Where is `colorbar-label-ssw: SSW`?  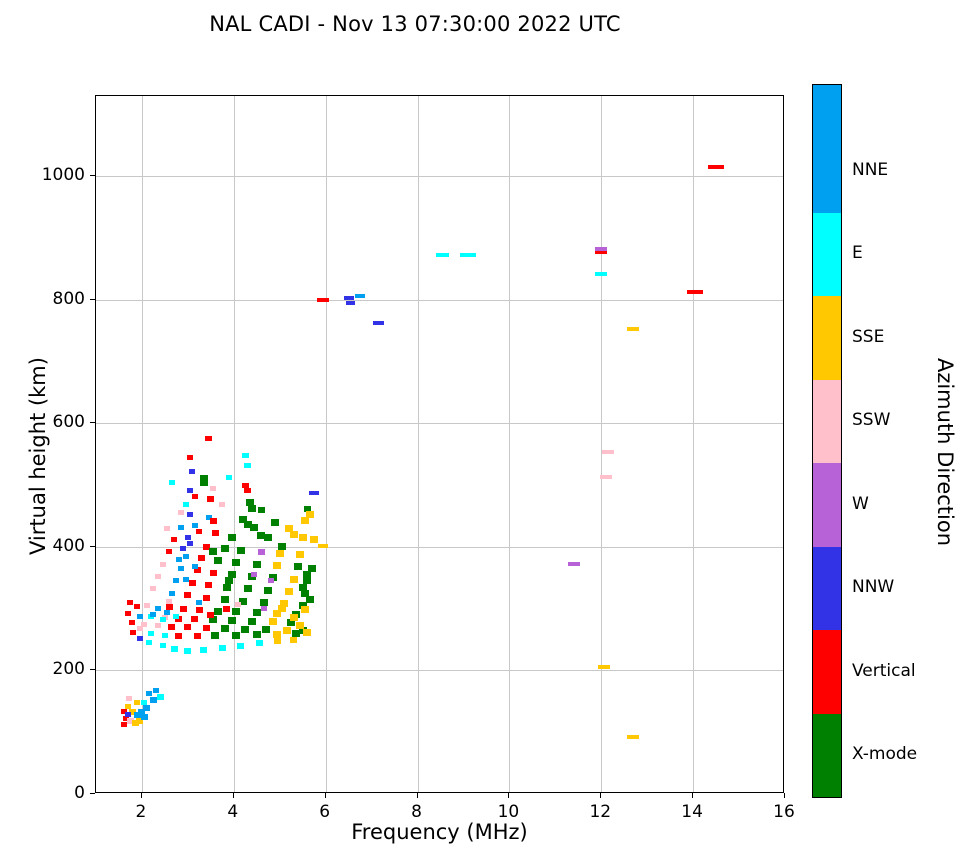
colorbar-label-ssw: SSW is located at coordinates (871, 420).